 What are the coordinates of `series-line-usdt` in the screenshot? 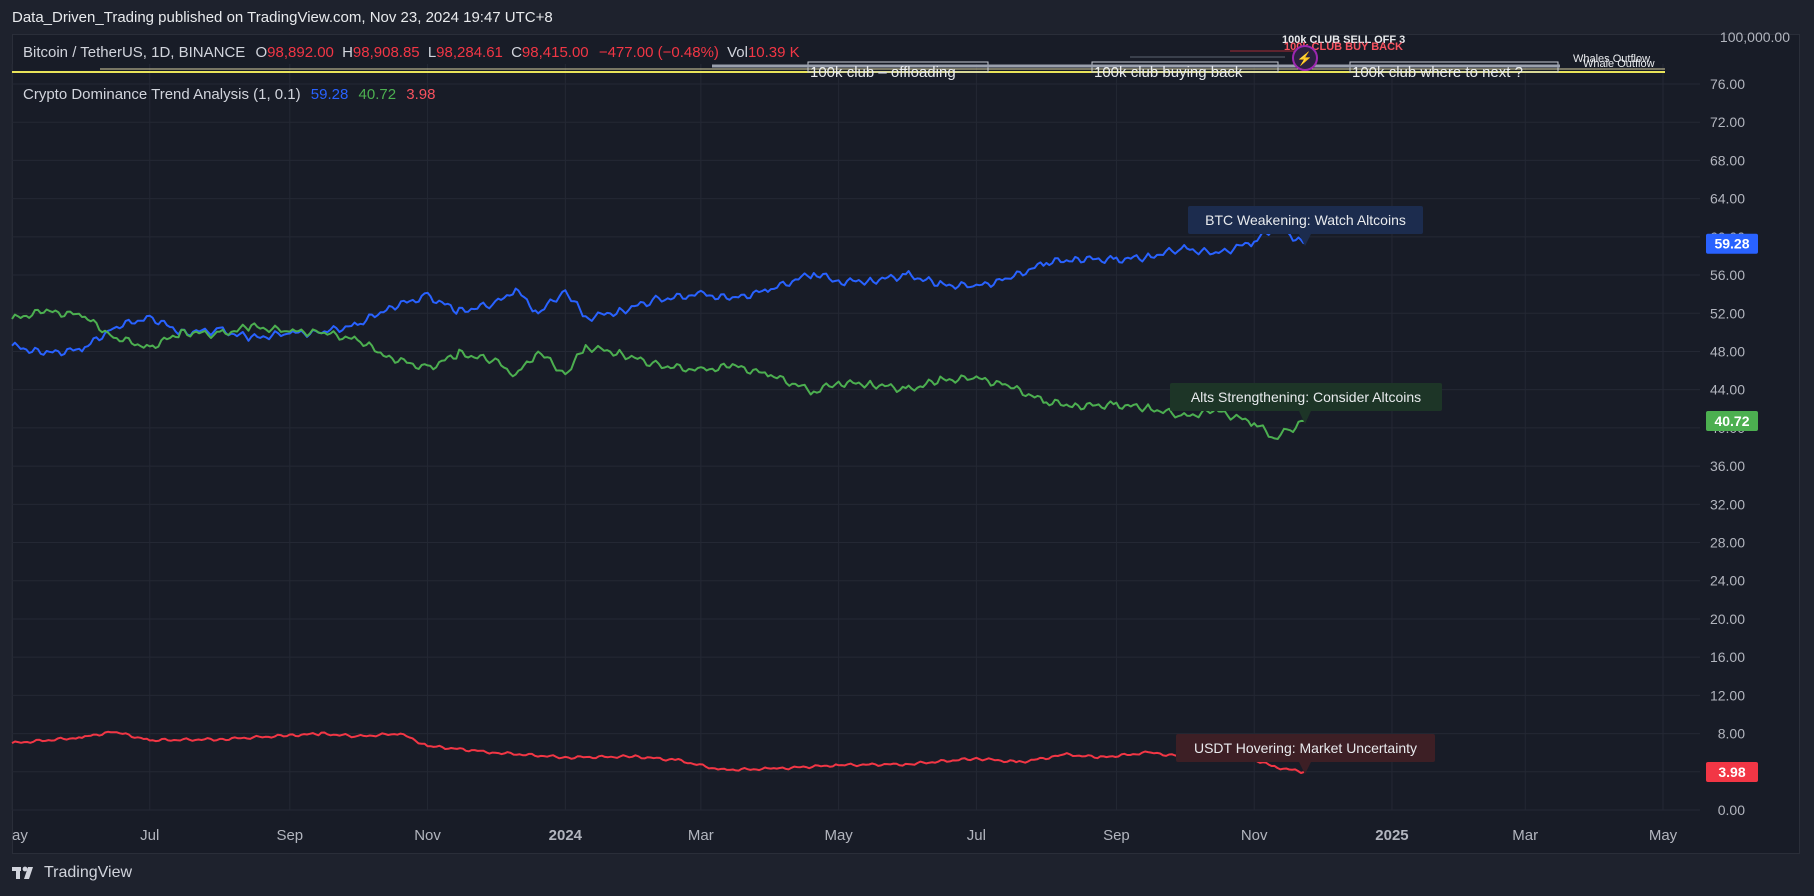 It's located at (658, 752).